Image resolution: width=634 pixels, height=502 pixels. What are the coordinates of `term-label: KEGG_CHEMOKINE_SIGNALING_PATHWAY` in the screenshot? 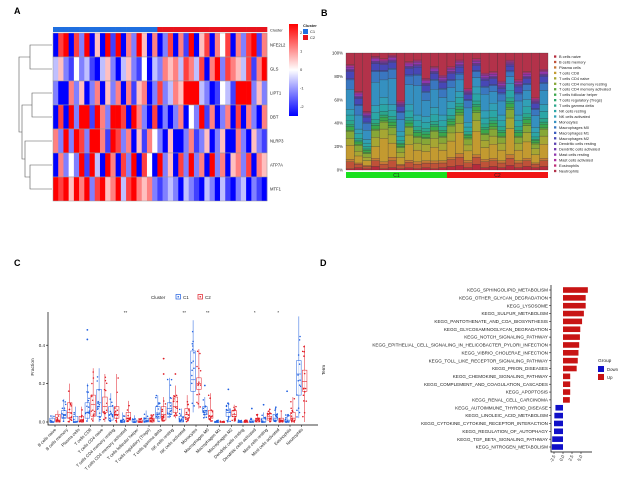 It's located at (500, 376).